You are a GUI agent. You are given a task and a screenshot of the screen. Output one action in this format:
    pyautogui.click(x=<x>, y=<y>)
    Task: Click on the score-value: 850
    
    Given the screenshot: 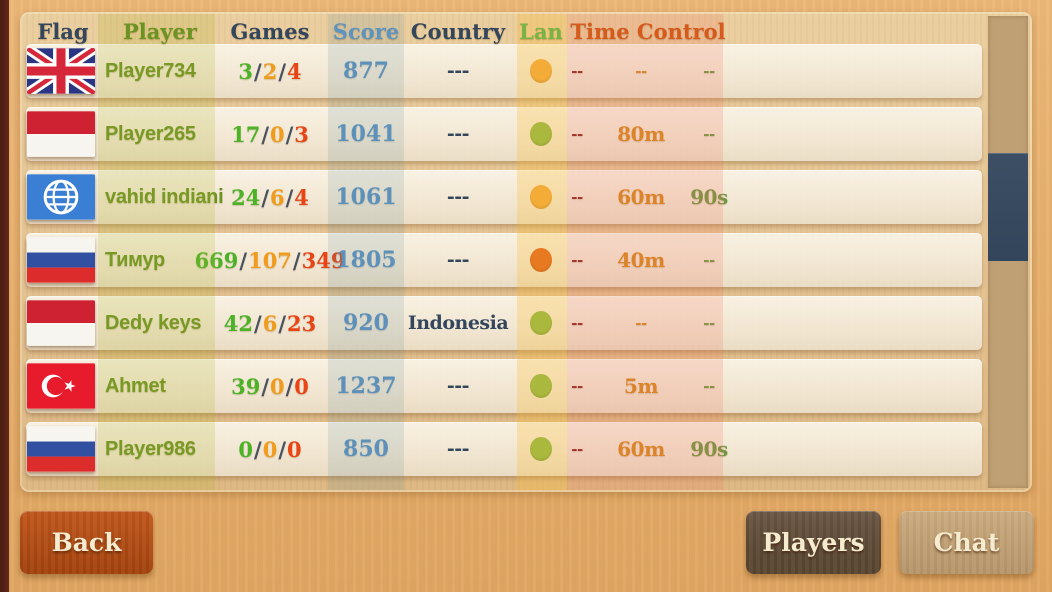 What is the action you would take?
    pyautogui.click(x=366, y=449)
    